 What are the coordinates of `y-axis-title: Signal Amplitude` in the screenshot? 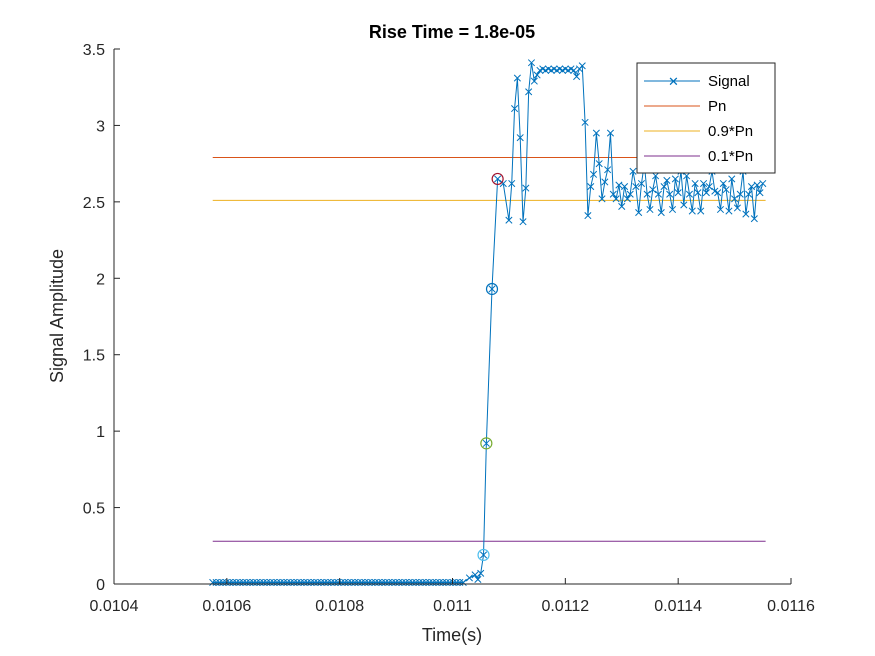 It's located at (57, 316).